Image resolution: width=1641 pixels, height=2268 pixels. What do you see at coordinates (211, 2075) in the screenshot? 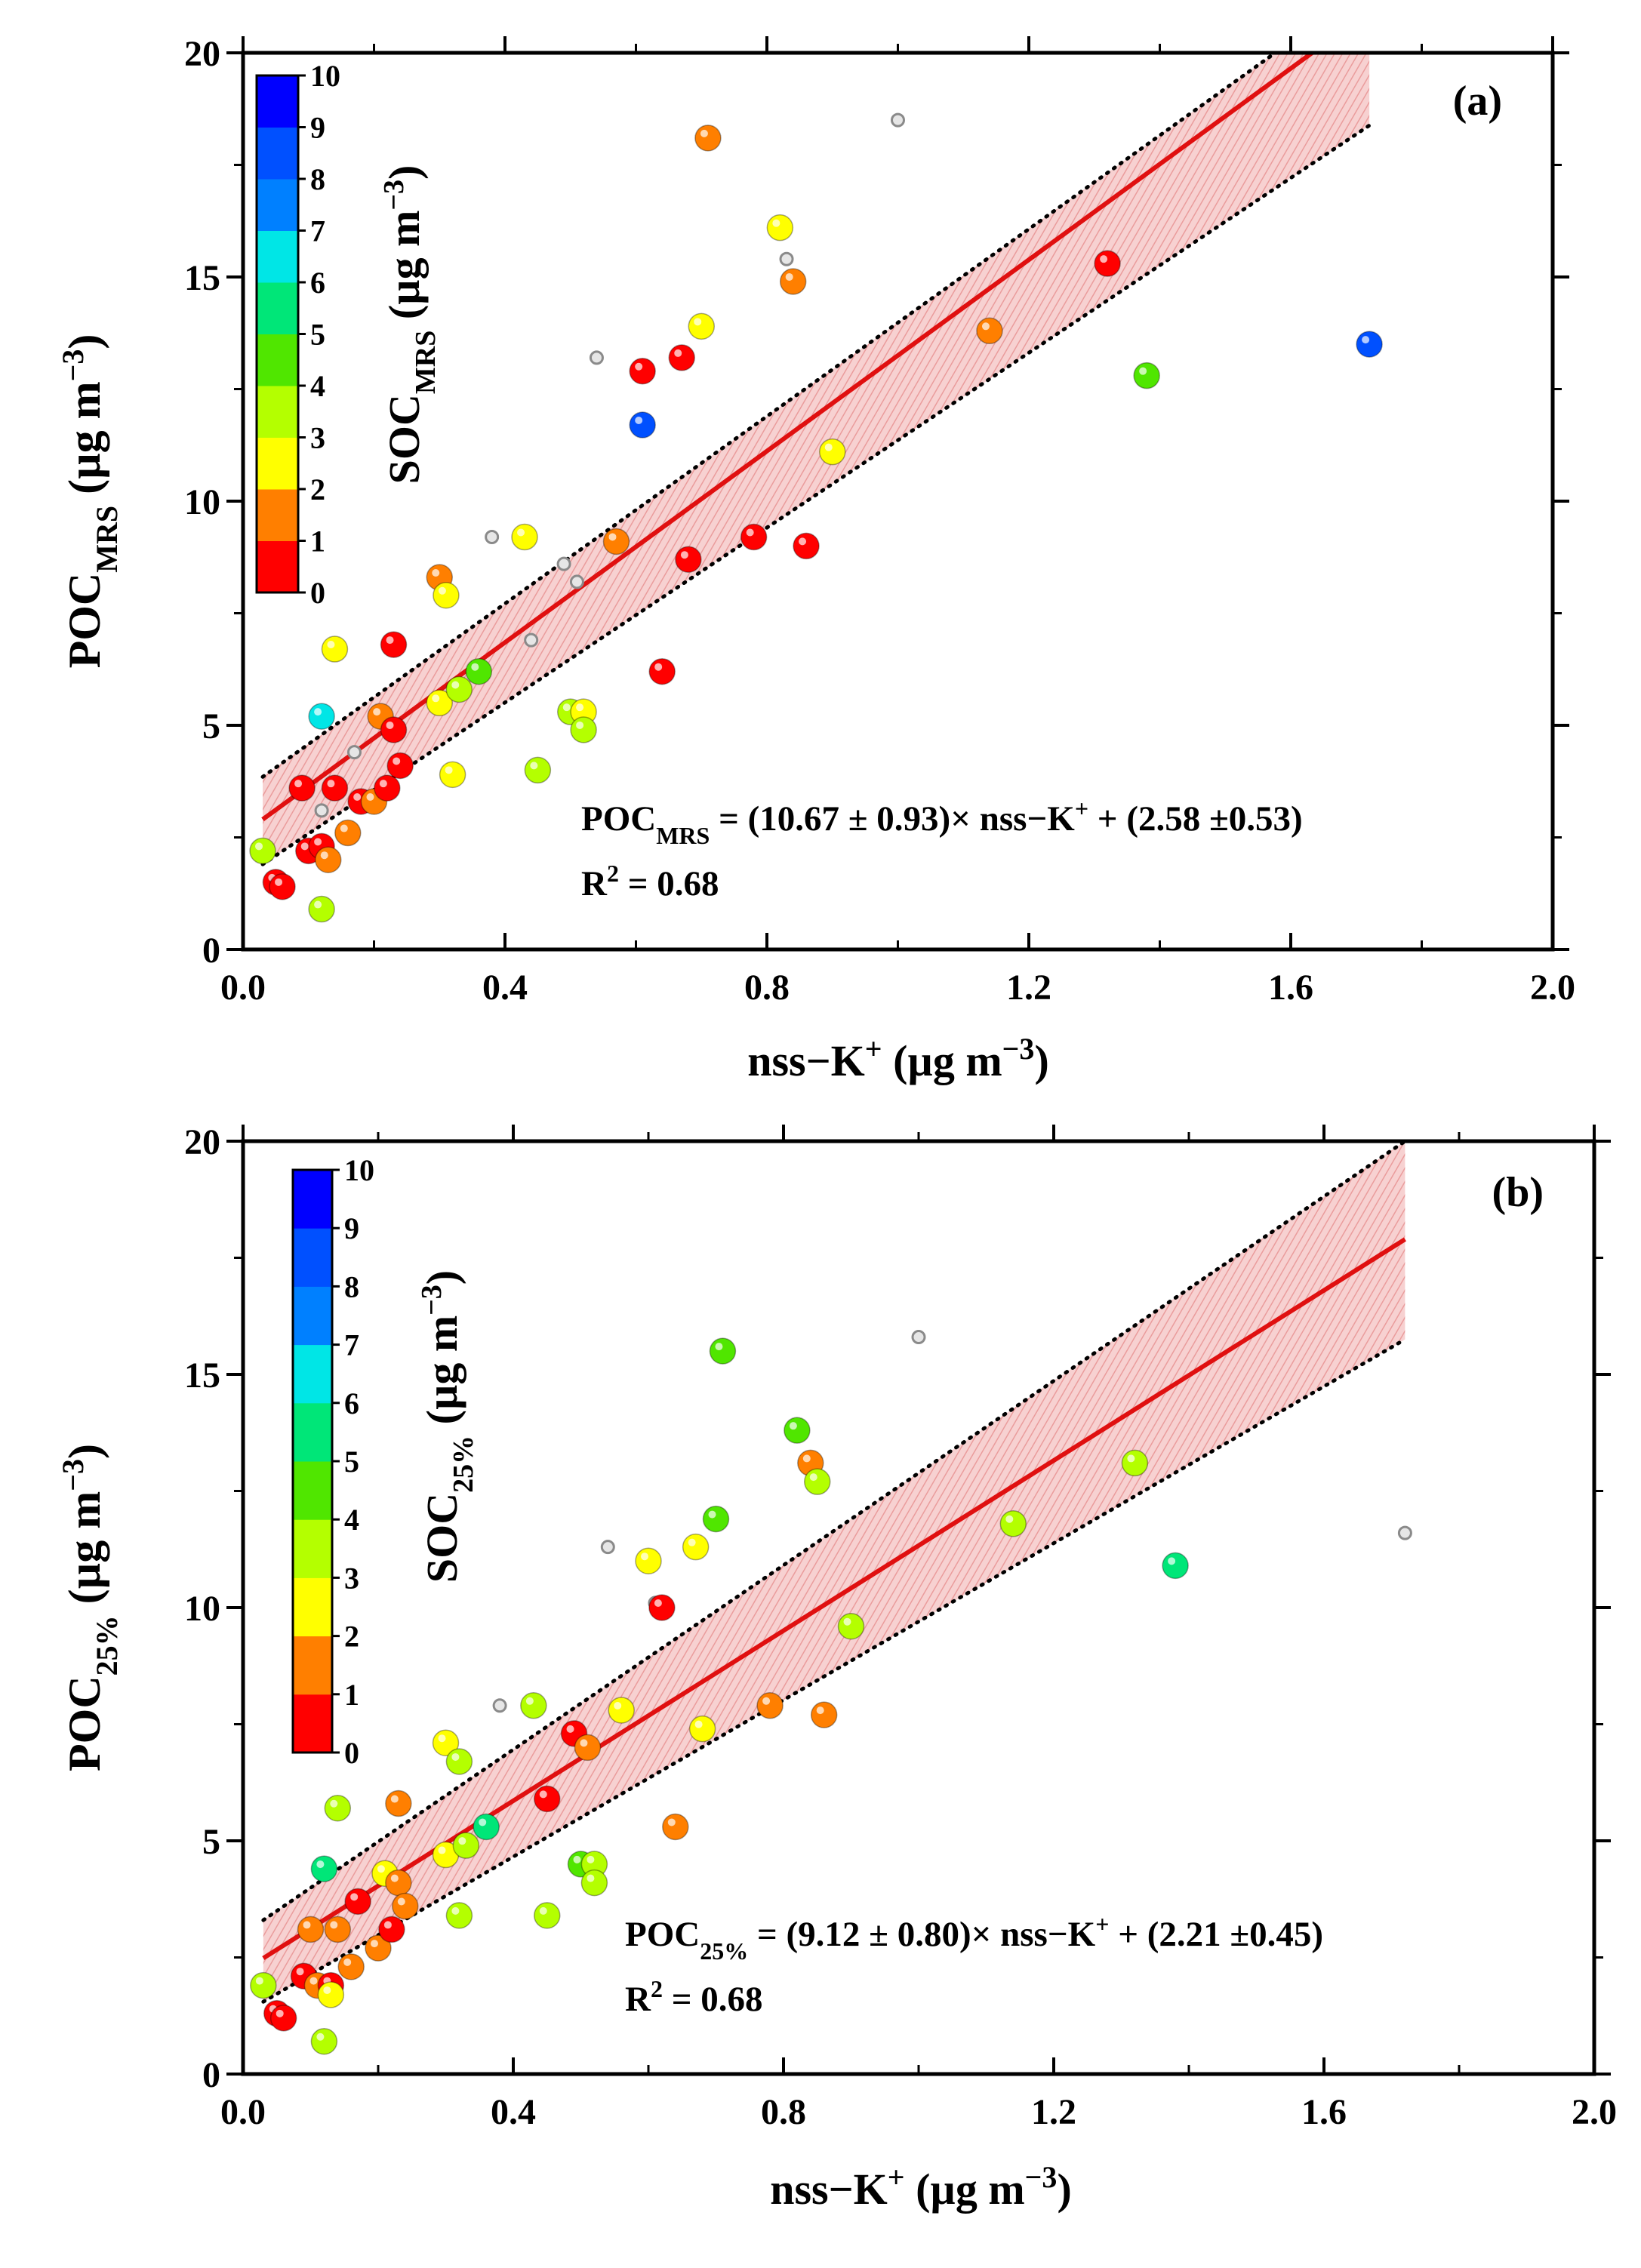
I see `y-tick-label: 0` at bounding box center [211, 2075].